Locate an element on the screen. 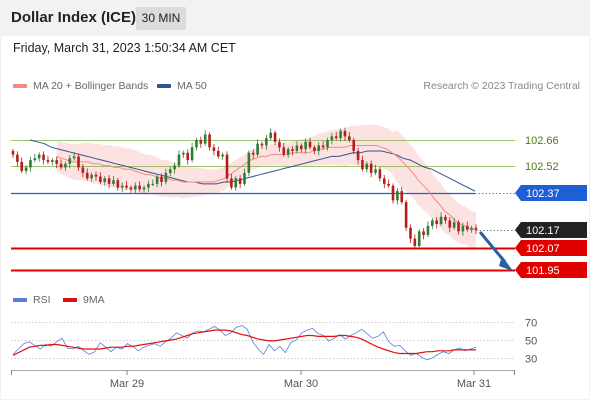 Image resolution: width=590 pixels, height=400 pixels. ma50-label: MA 50 is located at coordinates (192, 86).